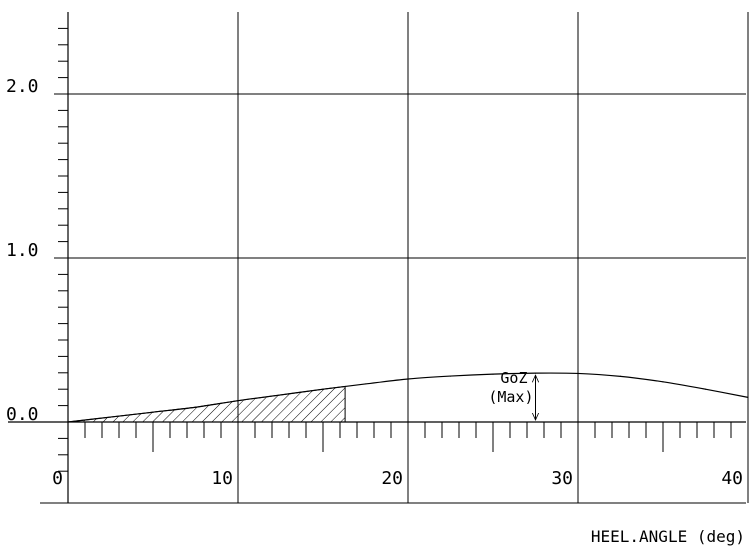 This screenshot has width=749, height=549. What do you see at coordinates (57, 478) in the screenshot?
I see `x-tick-label: 0` at bounding box center [57, 478].